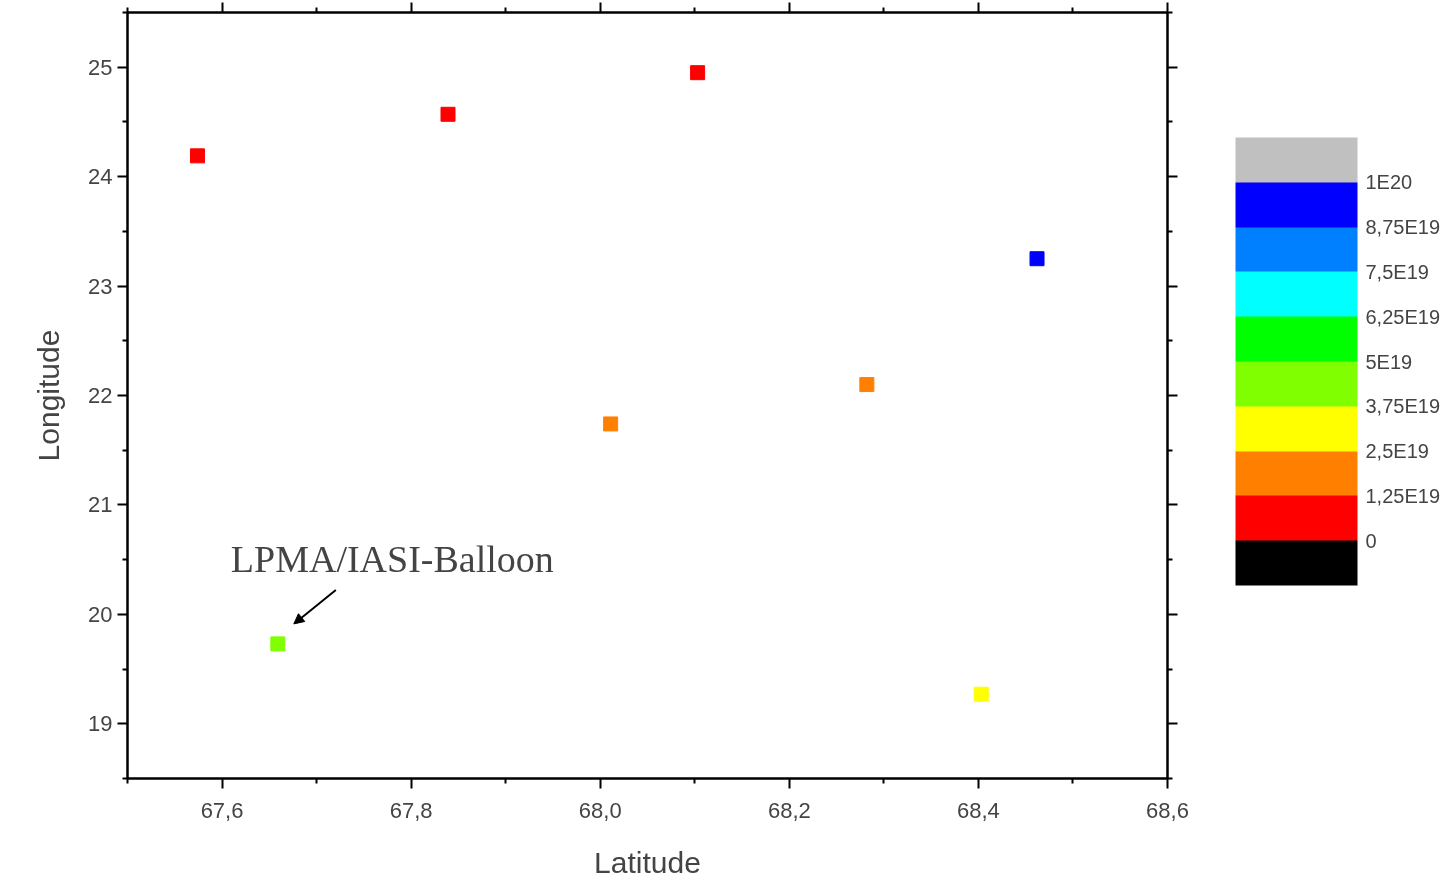 This screenshot has height=893, width=1446. I want to click on x-axis-title: Latitude, so click(647, 862).